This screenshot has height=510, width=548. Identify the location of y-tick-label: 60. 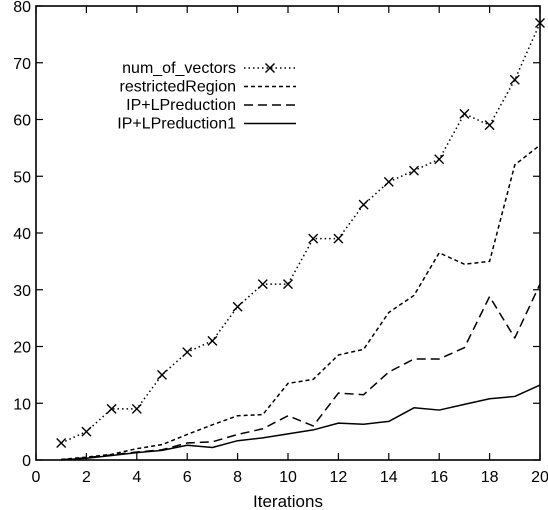
(22, 121).